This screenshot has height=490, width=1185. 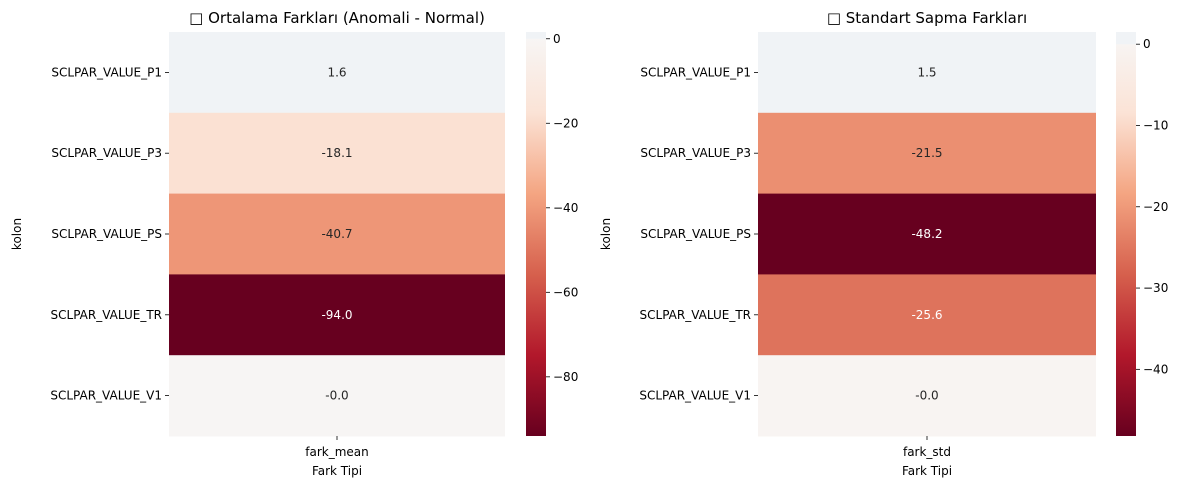 What do you see at coordinates (565, 292) in the screenshot?
I see `colorbar-tick-label: −60` at bounding box center [565, 292].